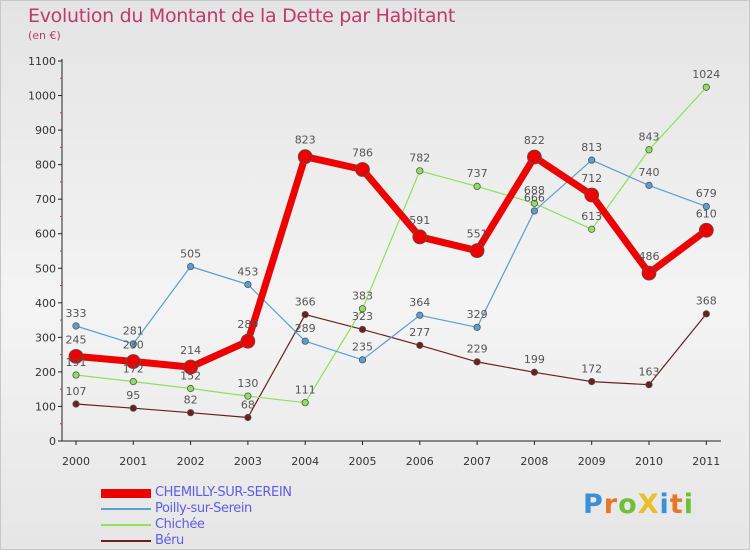 This screenshot has width=750, height=550. What do you see at coordinates (191, 461) in the screenshot?
I see `x-tick-label: 2002` at bounding box center [191, 461].